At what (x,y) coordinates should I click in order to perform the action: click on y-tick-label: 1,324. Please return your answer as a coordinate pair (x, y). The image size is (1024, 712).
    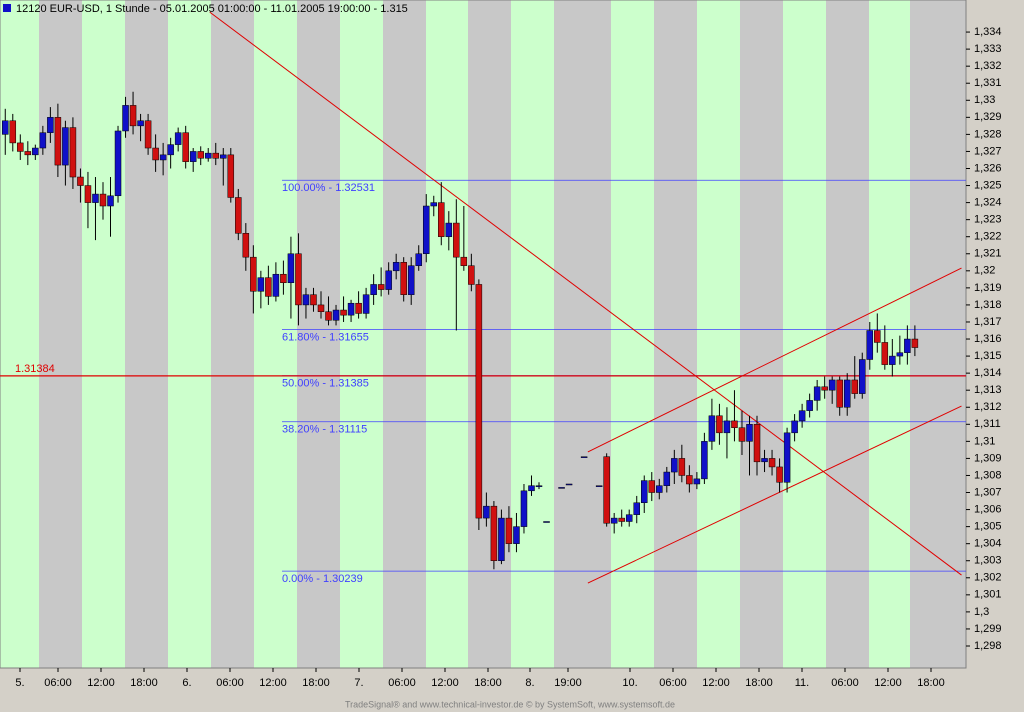
    Looking at the image, I should click on (988, 203).